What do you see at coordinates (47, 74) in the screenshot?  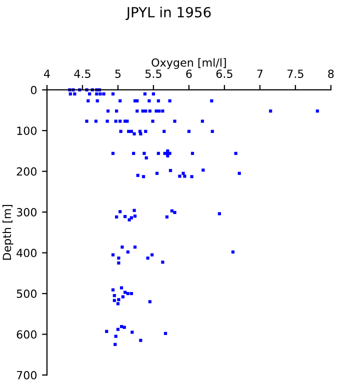 I see `x-tick-label: 4` at bounding box center [47, 74].